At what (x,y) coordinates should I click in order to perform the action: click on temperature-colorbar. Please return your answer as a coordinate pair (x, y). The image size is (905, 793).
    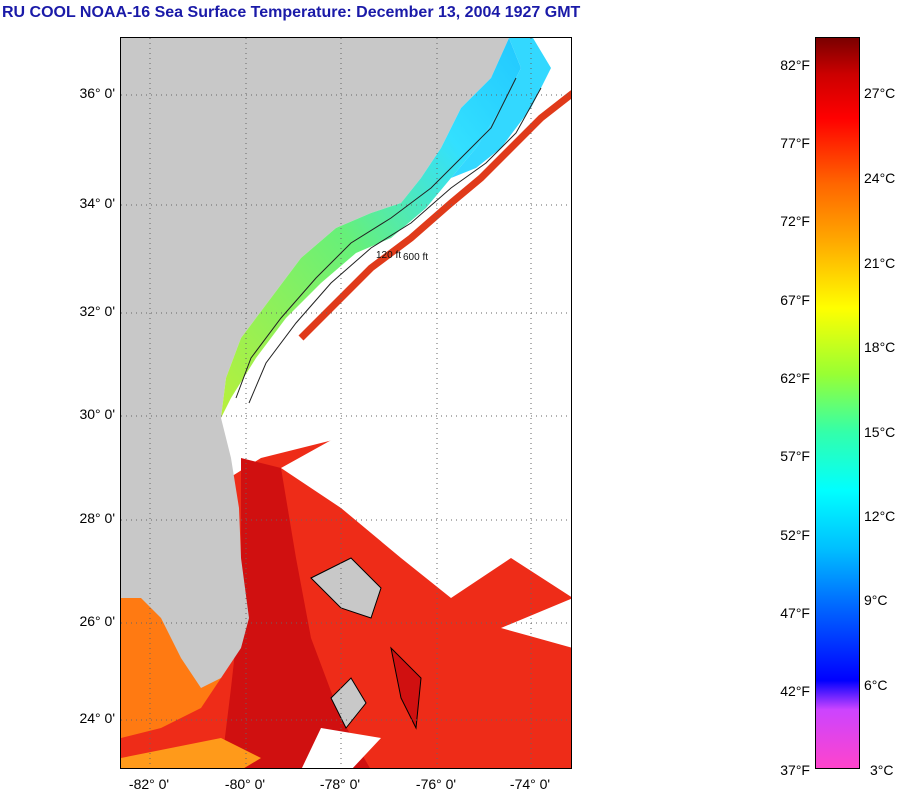
    Looking at the image, I should click on (837, 403).